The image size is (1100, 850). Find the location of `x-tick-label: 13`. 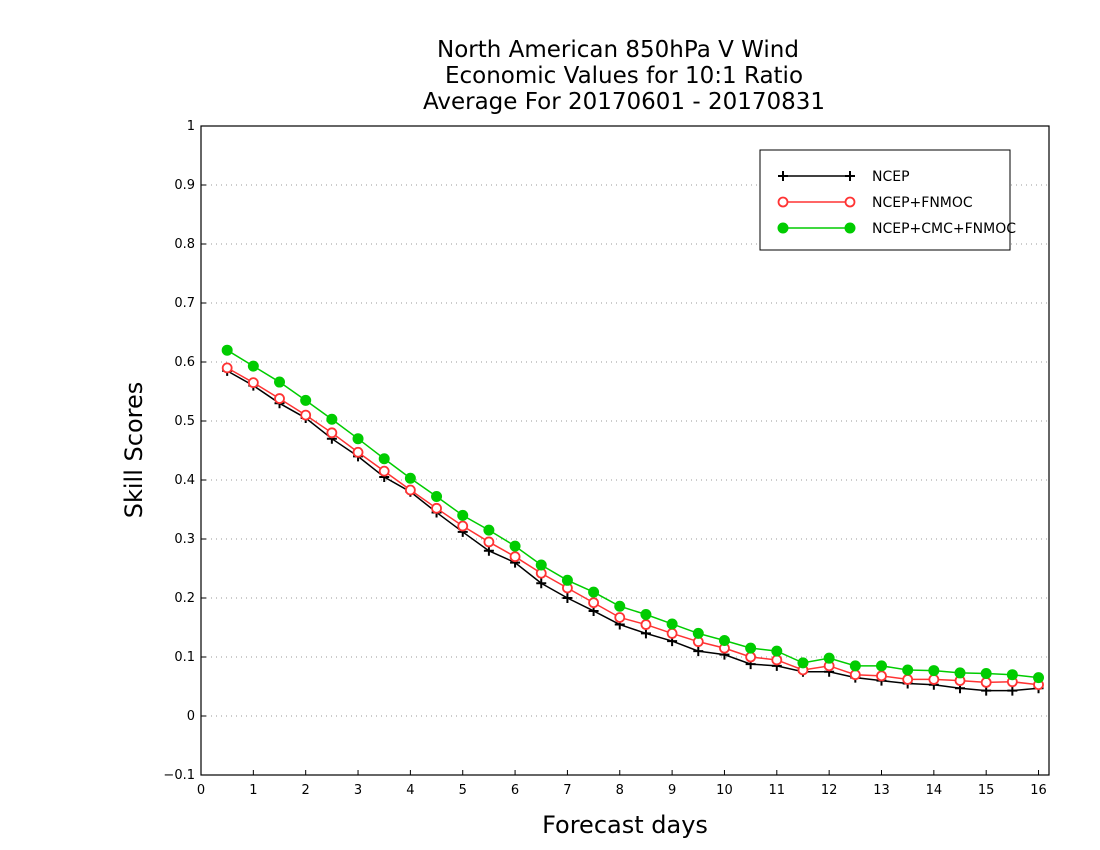

x-tick-label: 13 is located at coordinates (881, 790).